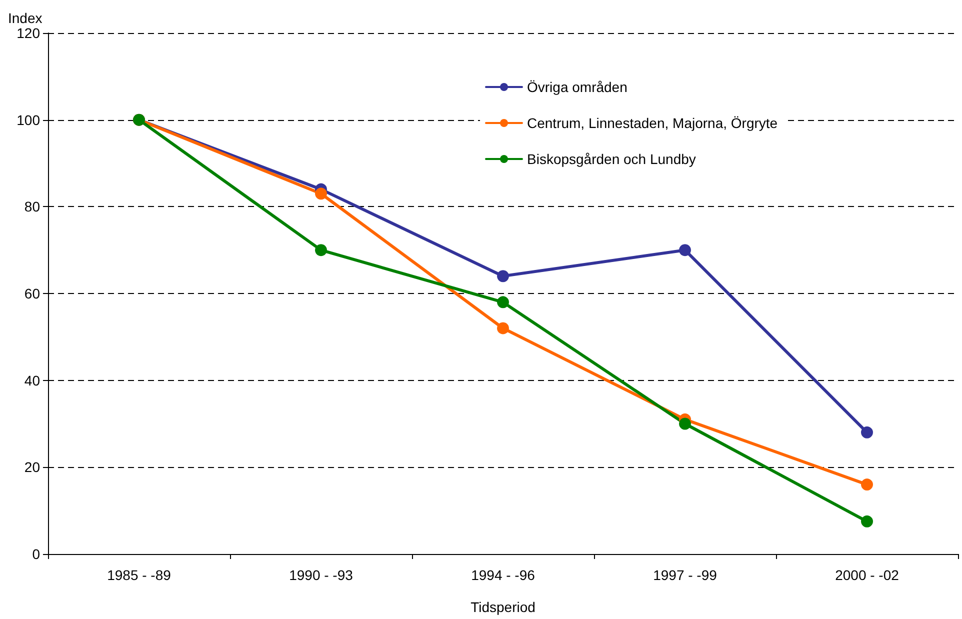 This screenshot has height=619, width=962. What do you see at coordinates (28, 120) in the screenshot?
I see `y-tick-label: 100` at bounding box center [28, 120].